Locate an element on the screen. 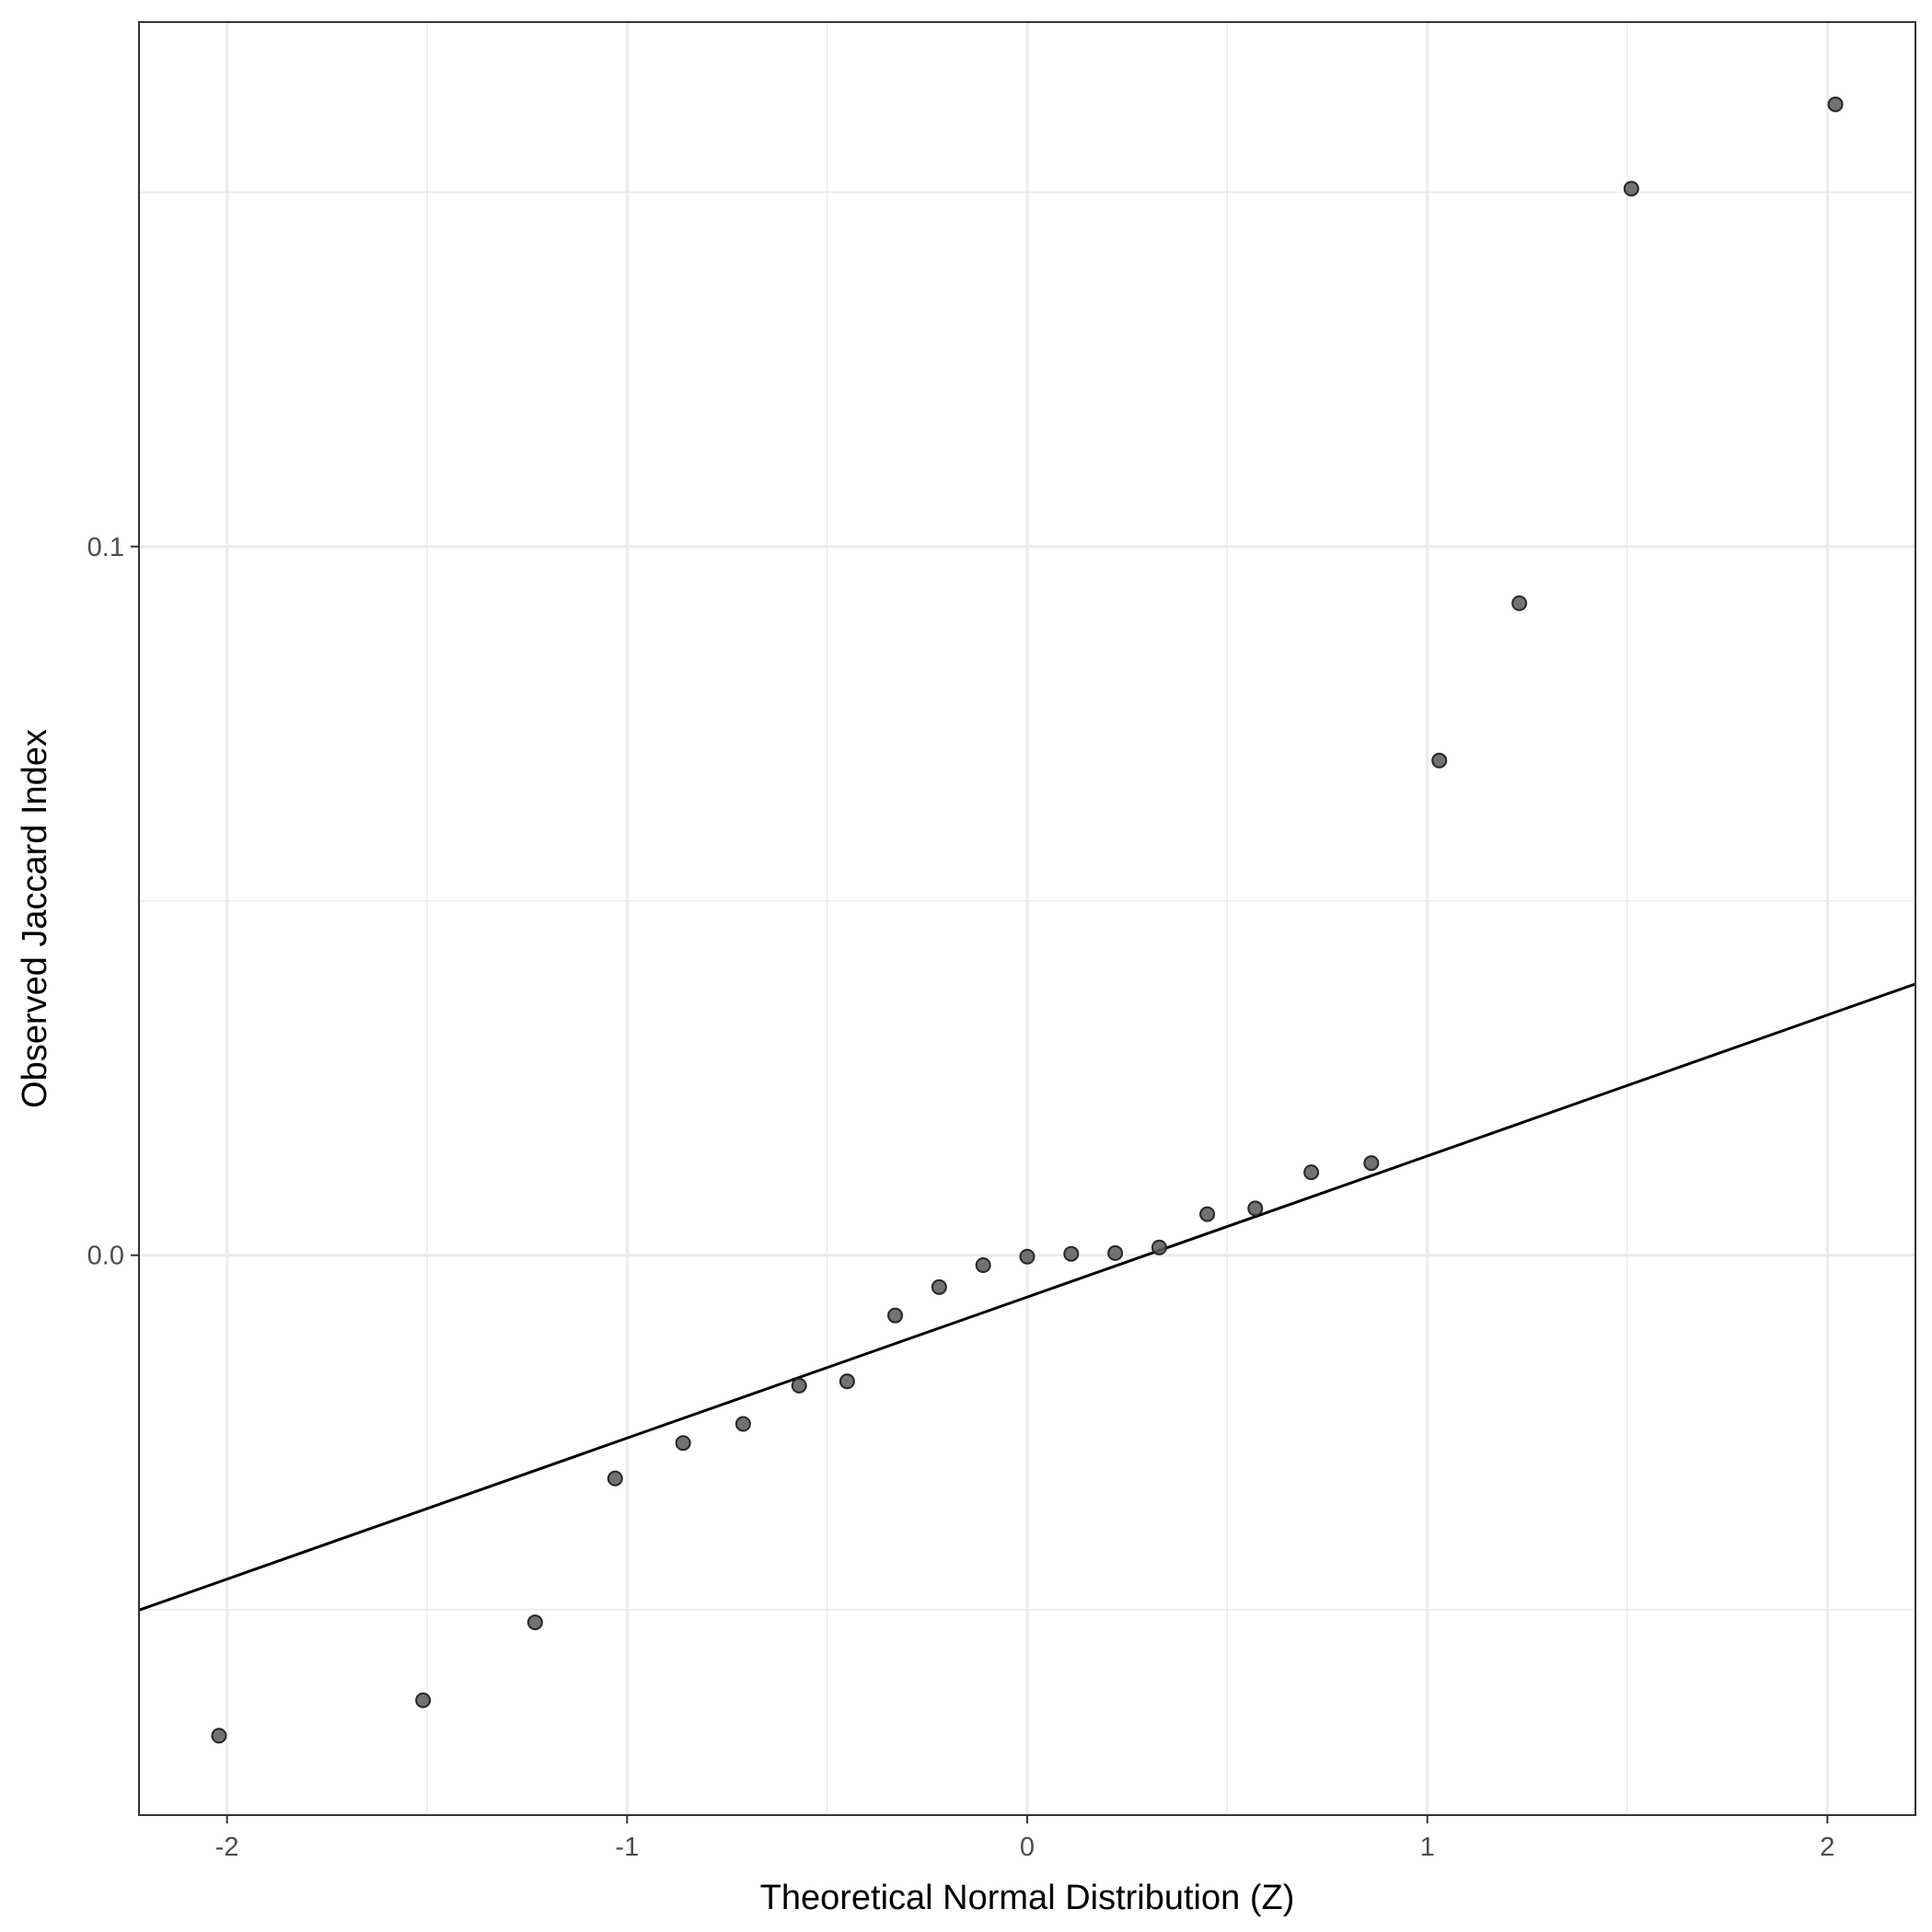 The image size is (1932, 1932). x-axis-title: Theoretical Normal Distribution (Z) is located at coordinates (1027, 1898).